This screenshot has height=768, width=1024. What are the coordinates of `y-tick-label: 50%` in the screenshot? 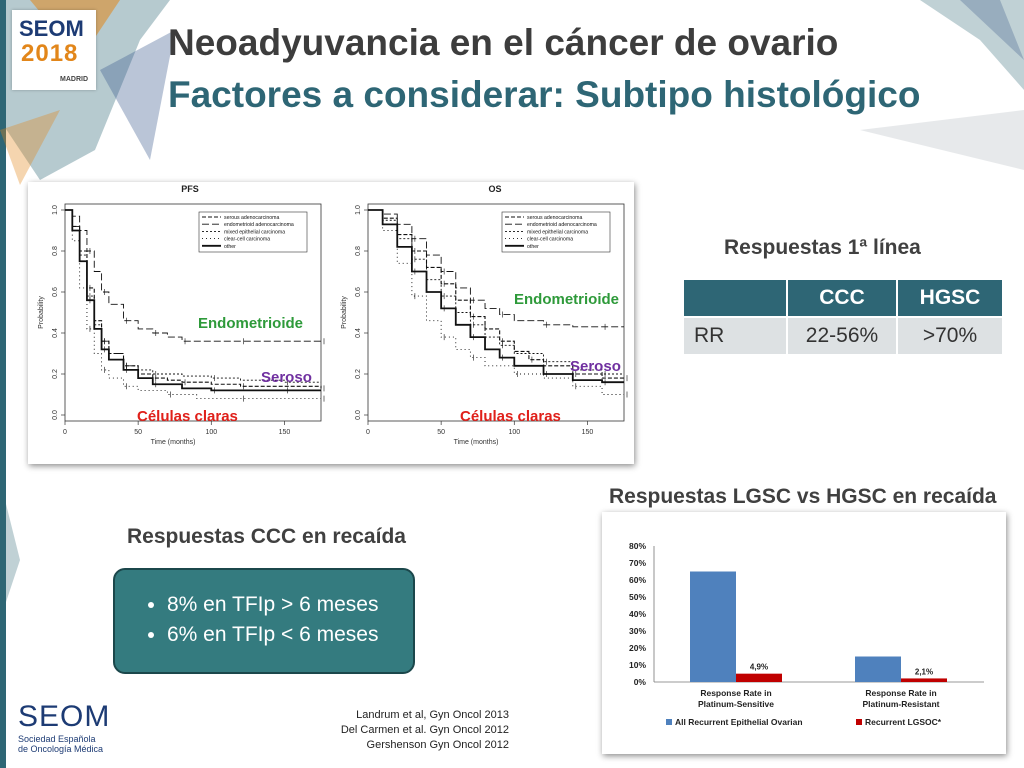 It's located at (637, 597).